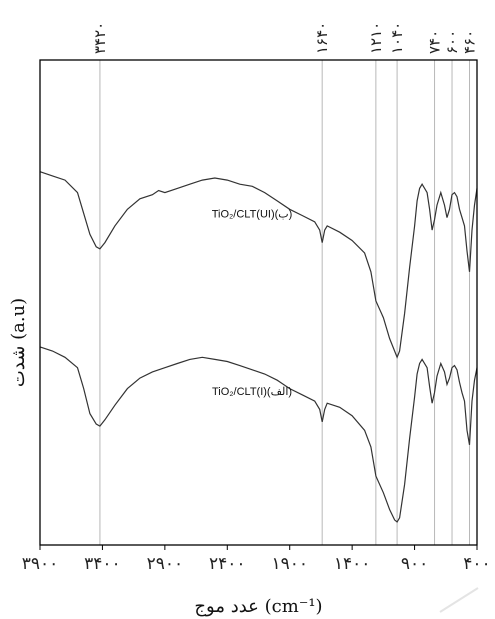 Image resolution: width=495 pixels, height=619 pixels. What do you see at coordinates (289, 564) in the screenshot?
I see `x-tick-label-1900: ۱۹۰۰` at bounding box center [289, 564].